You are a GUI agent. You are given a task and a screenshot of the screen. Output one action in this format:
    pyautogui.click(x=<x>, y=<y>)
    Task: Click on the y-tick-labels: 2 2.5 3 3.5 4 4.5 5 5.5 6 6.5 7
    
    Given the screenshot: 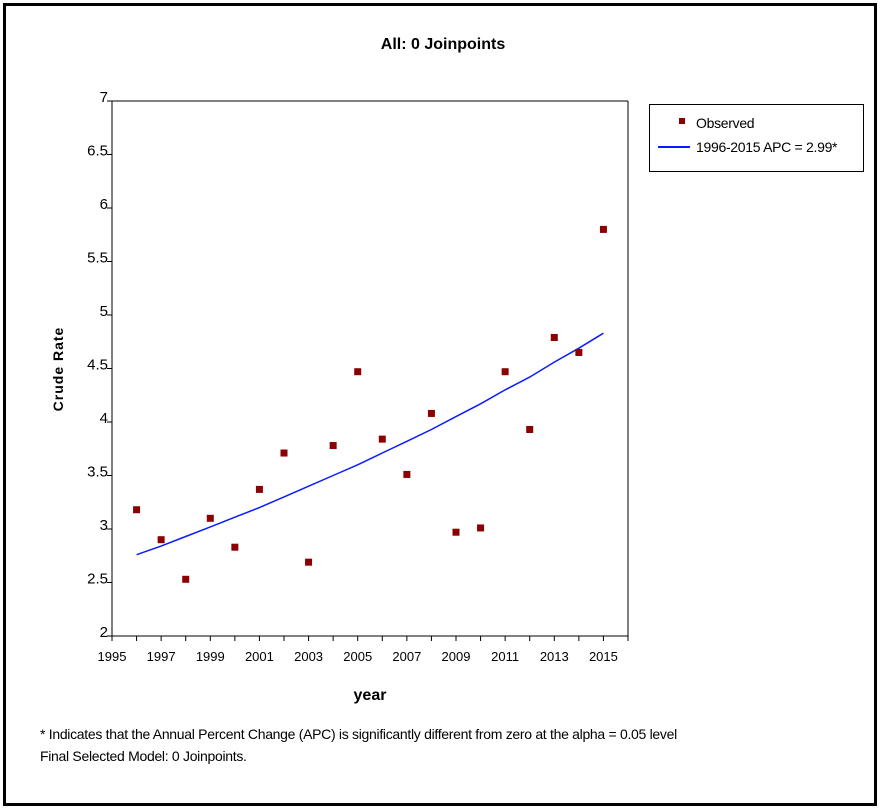 What is the action you would take?
    pyautogui.click(x=97, y=365)
    